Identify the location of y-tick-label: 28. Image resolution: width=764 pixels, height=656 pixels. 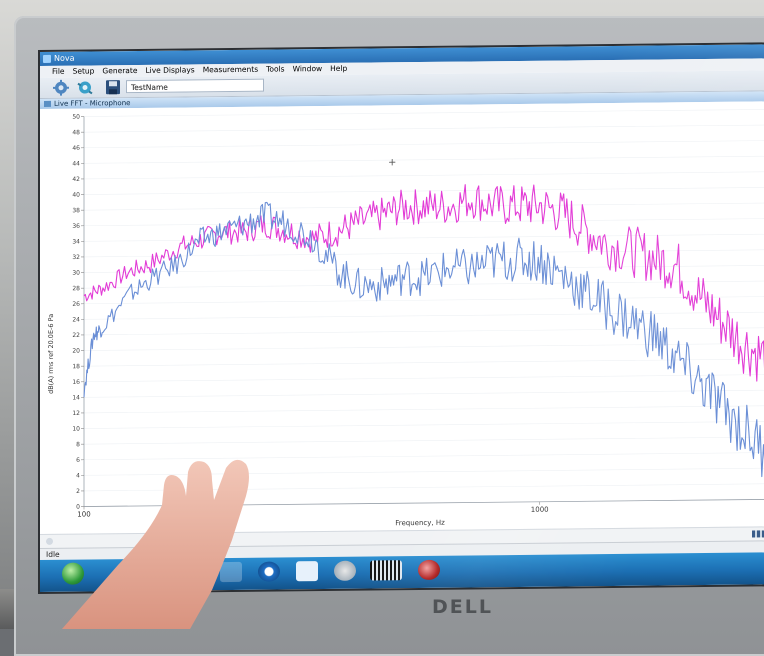
(76, 288).